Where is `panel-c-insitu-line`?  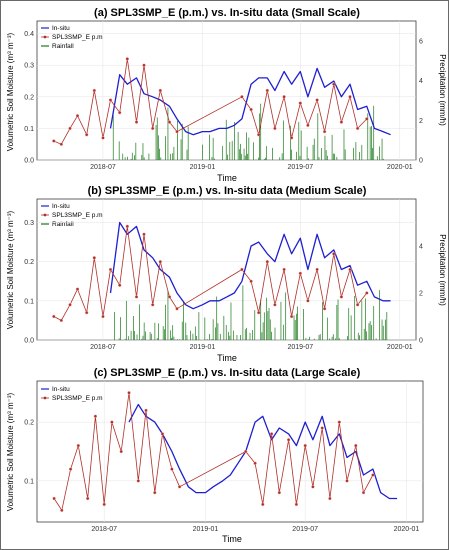
panel-c-insitu-line is located at coordinates (263, 451).